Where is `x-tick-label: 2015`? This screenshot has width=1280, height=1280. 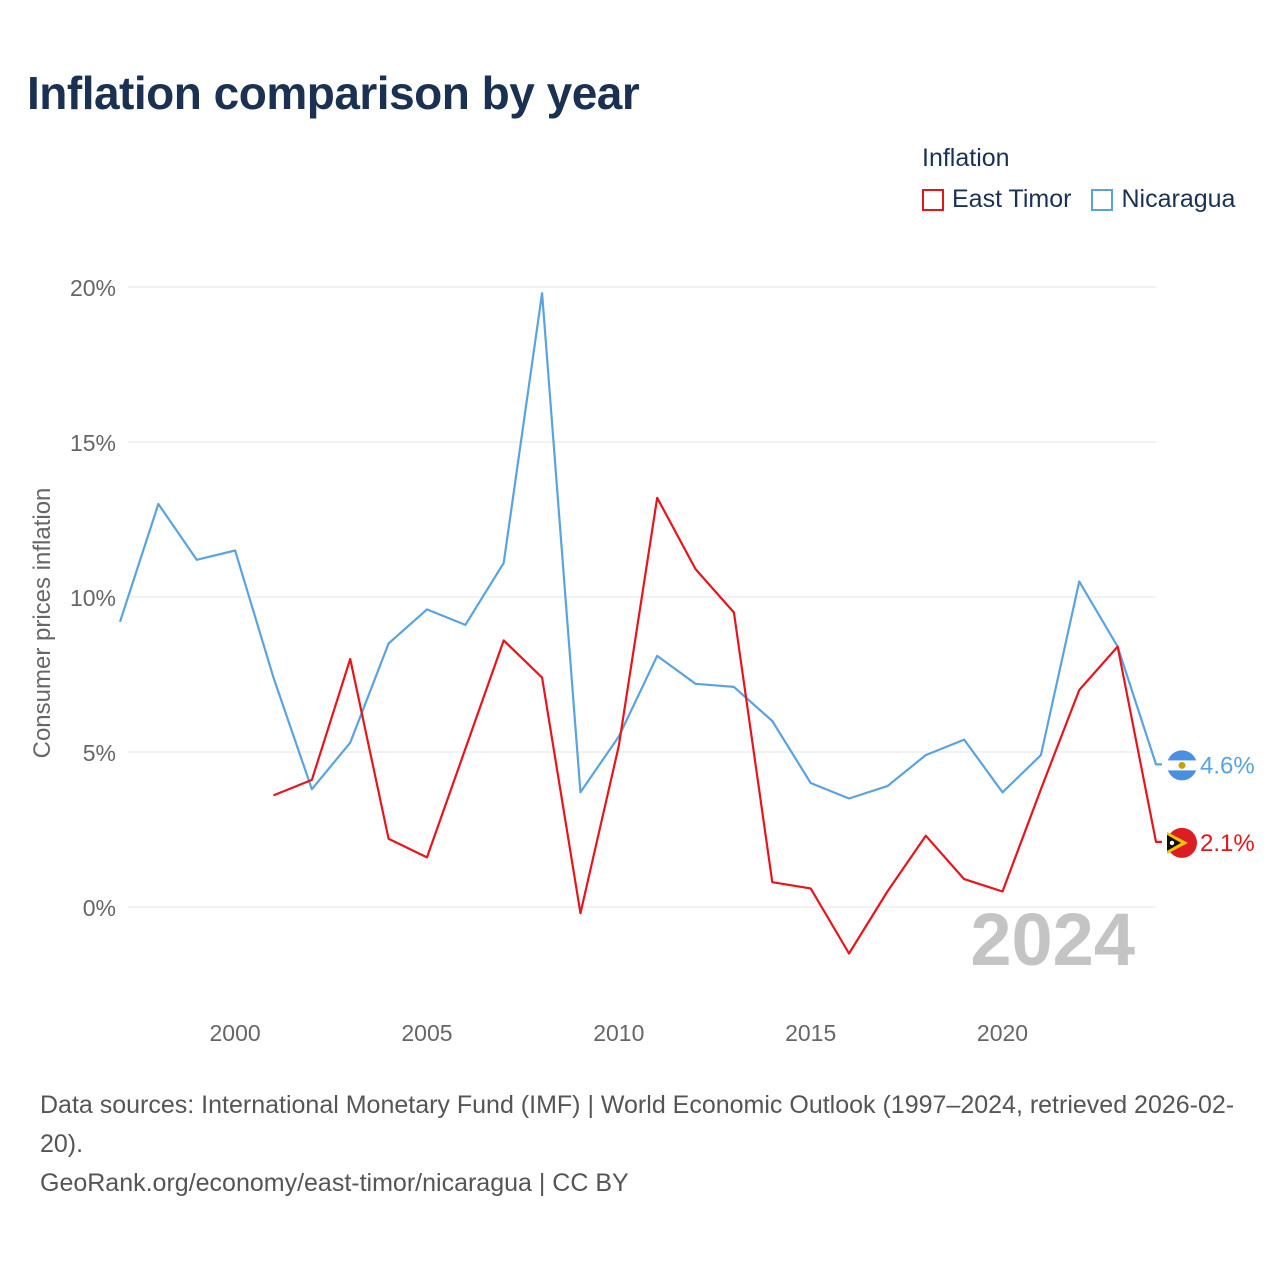 x-tick-label: 2015 is located at coordinates (810, 1033).